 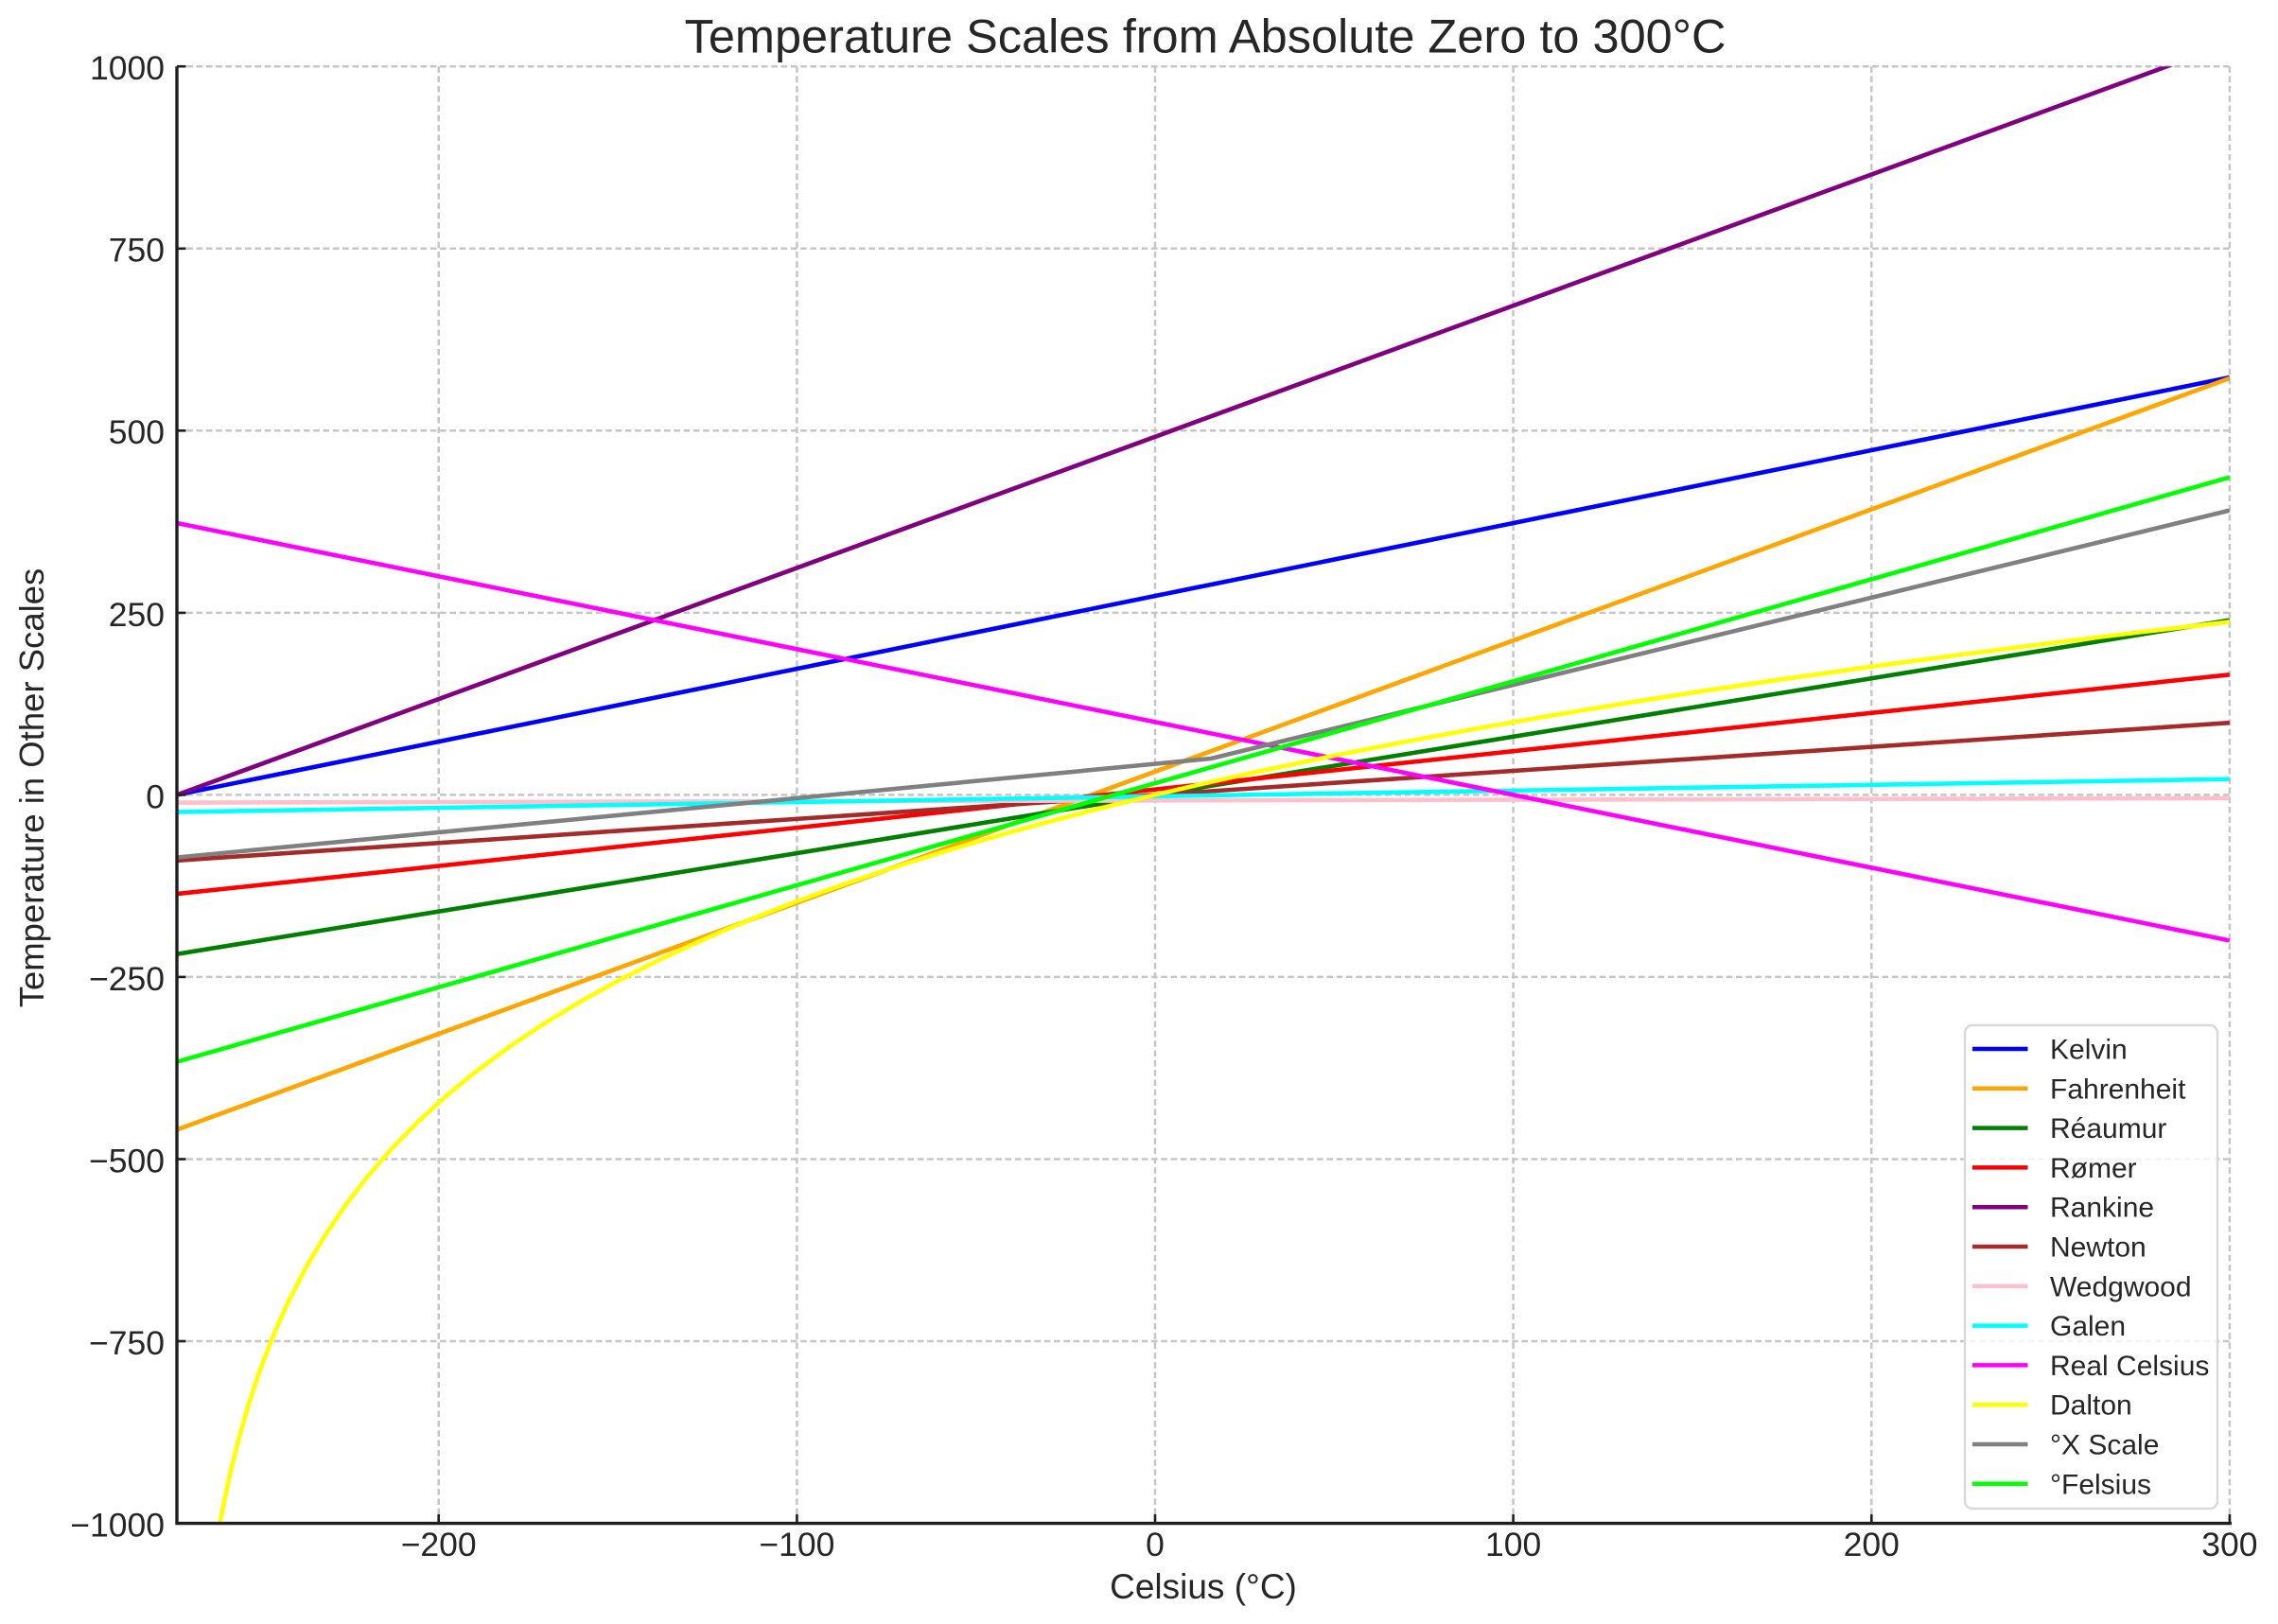 What do you see at coordinates (2121, 1287) in the screenshot?
I see `svg-text: Wedgwood` at bounding box center [2121, 1287].